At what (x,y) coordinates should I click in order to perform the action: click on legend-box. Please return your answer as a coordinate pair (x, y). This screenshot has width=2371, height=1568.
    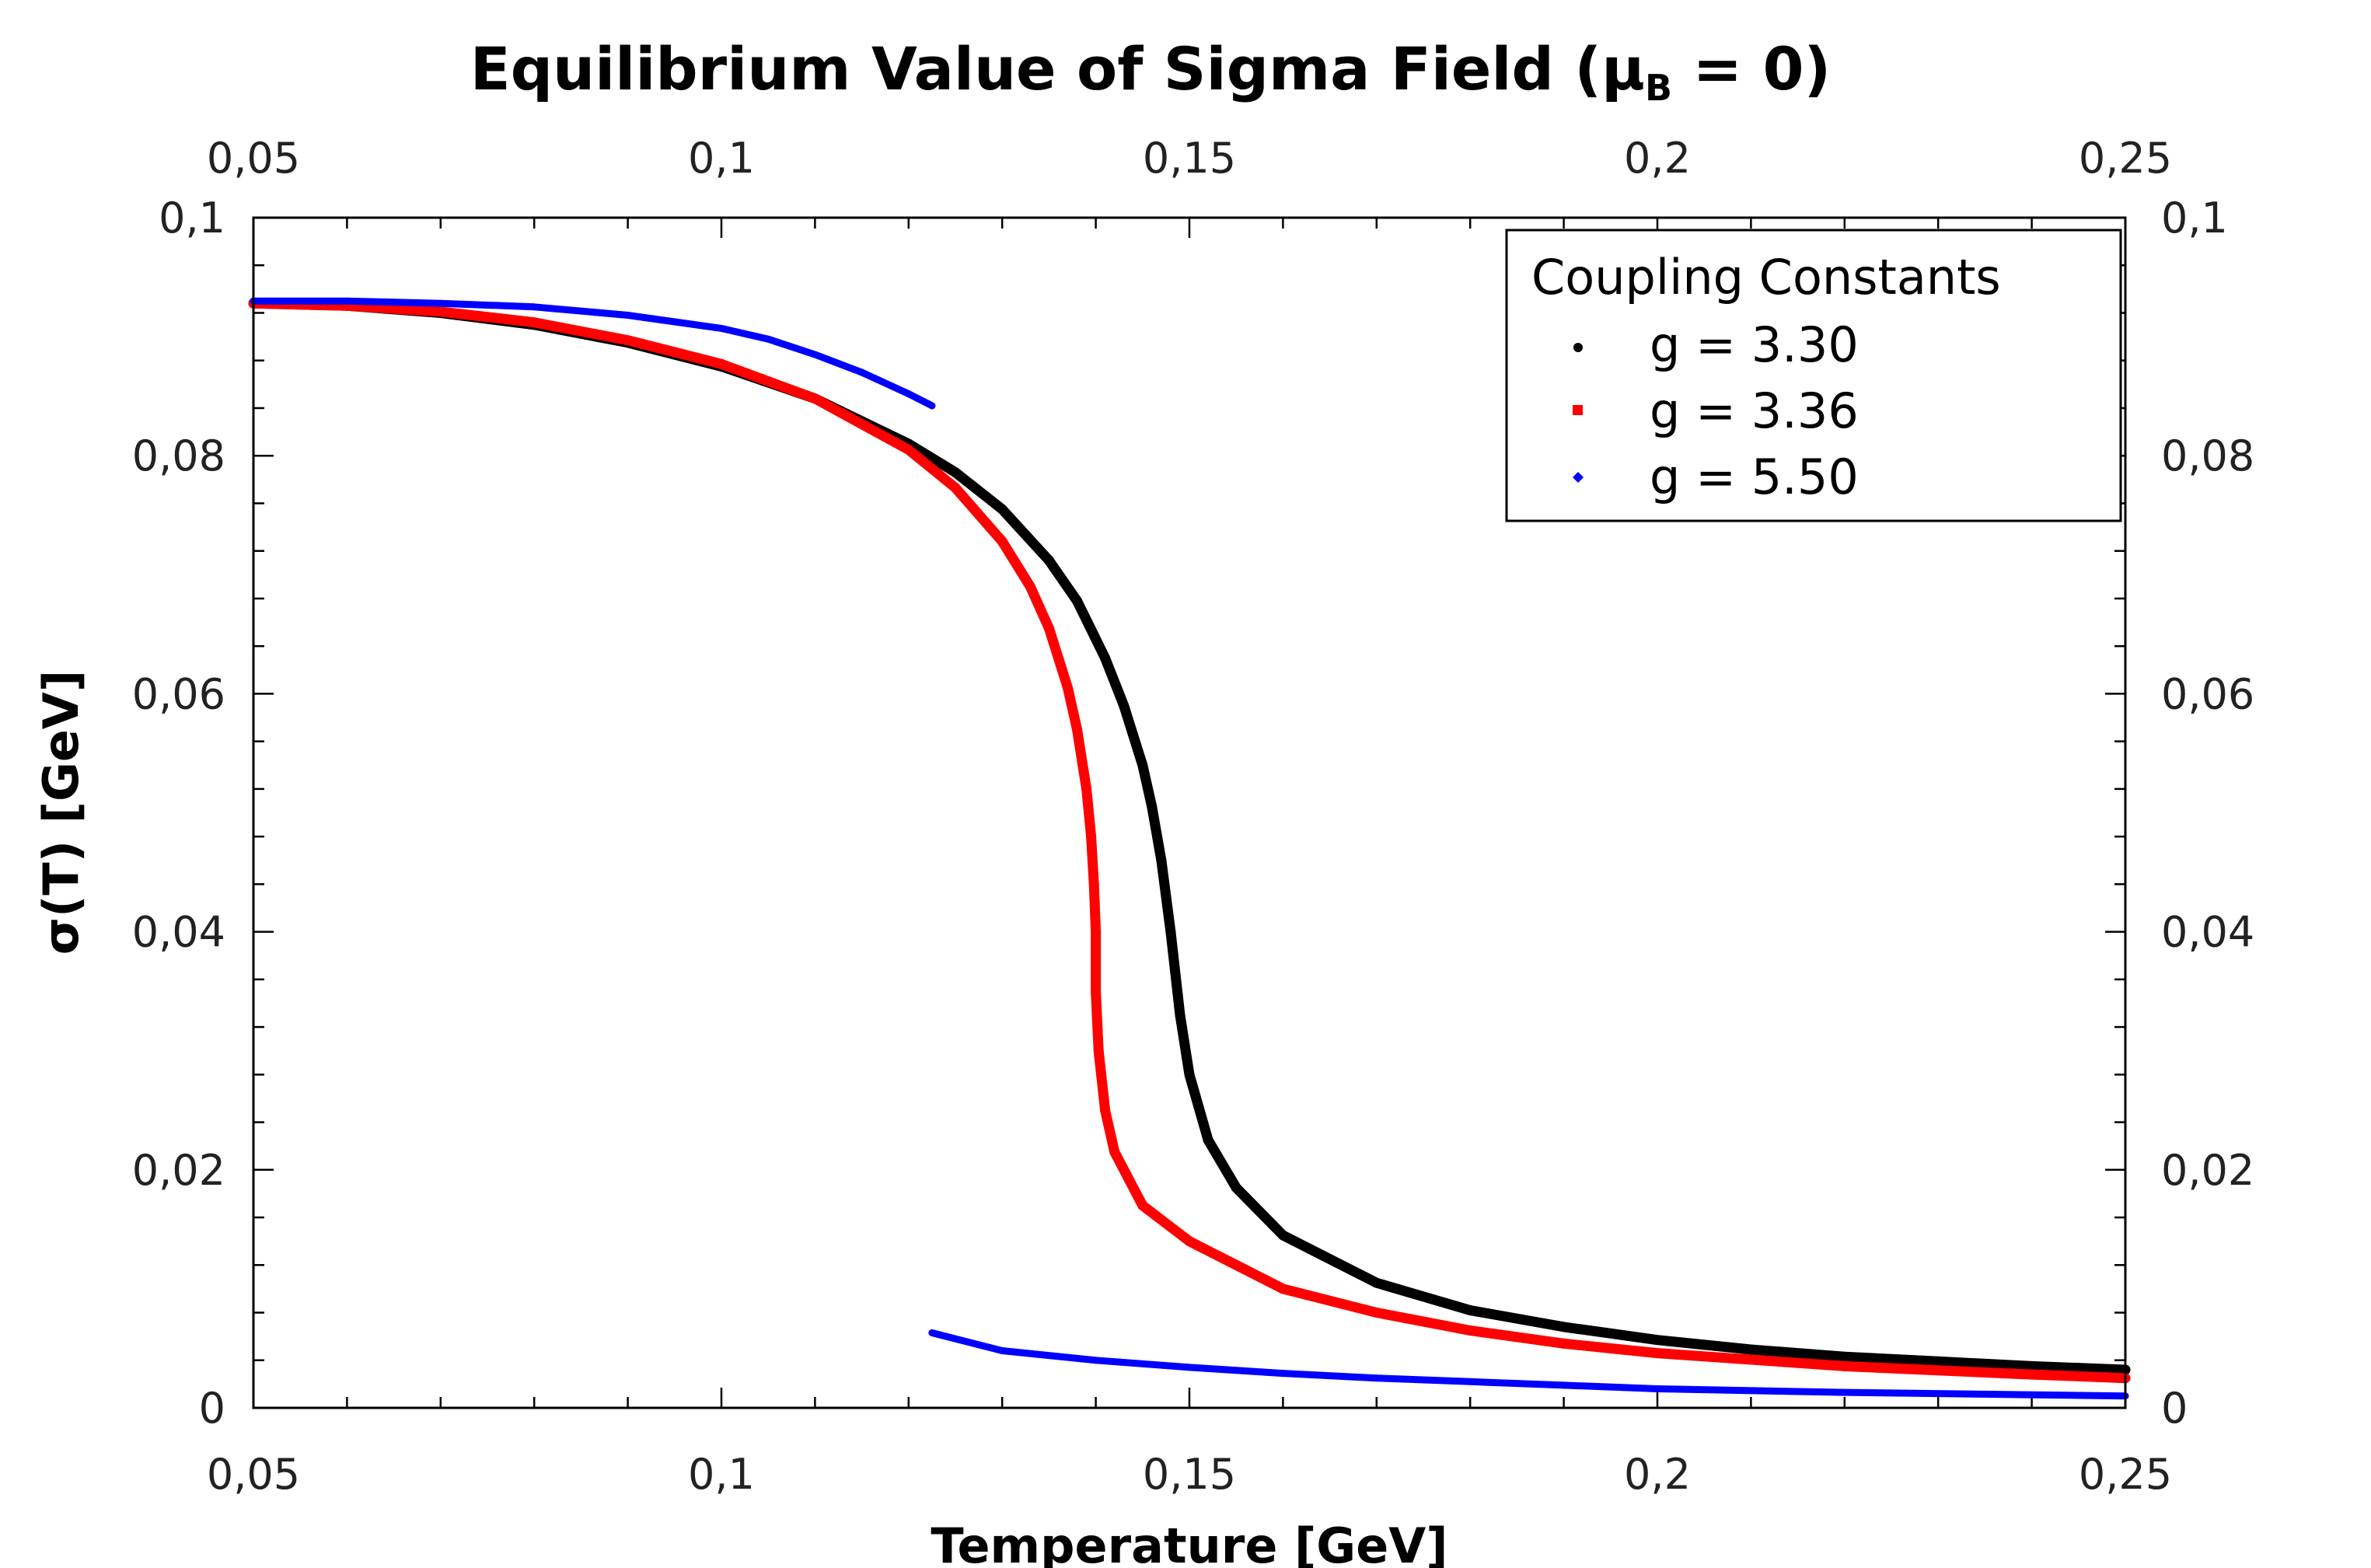
    Looking at the image, I should click on (1814, 375).